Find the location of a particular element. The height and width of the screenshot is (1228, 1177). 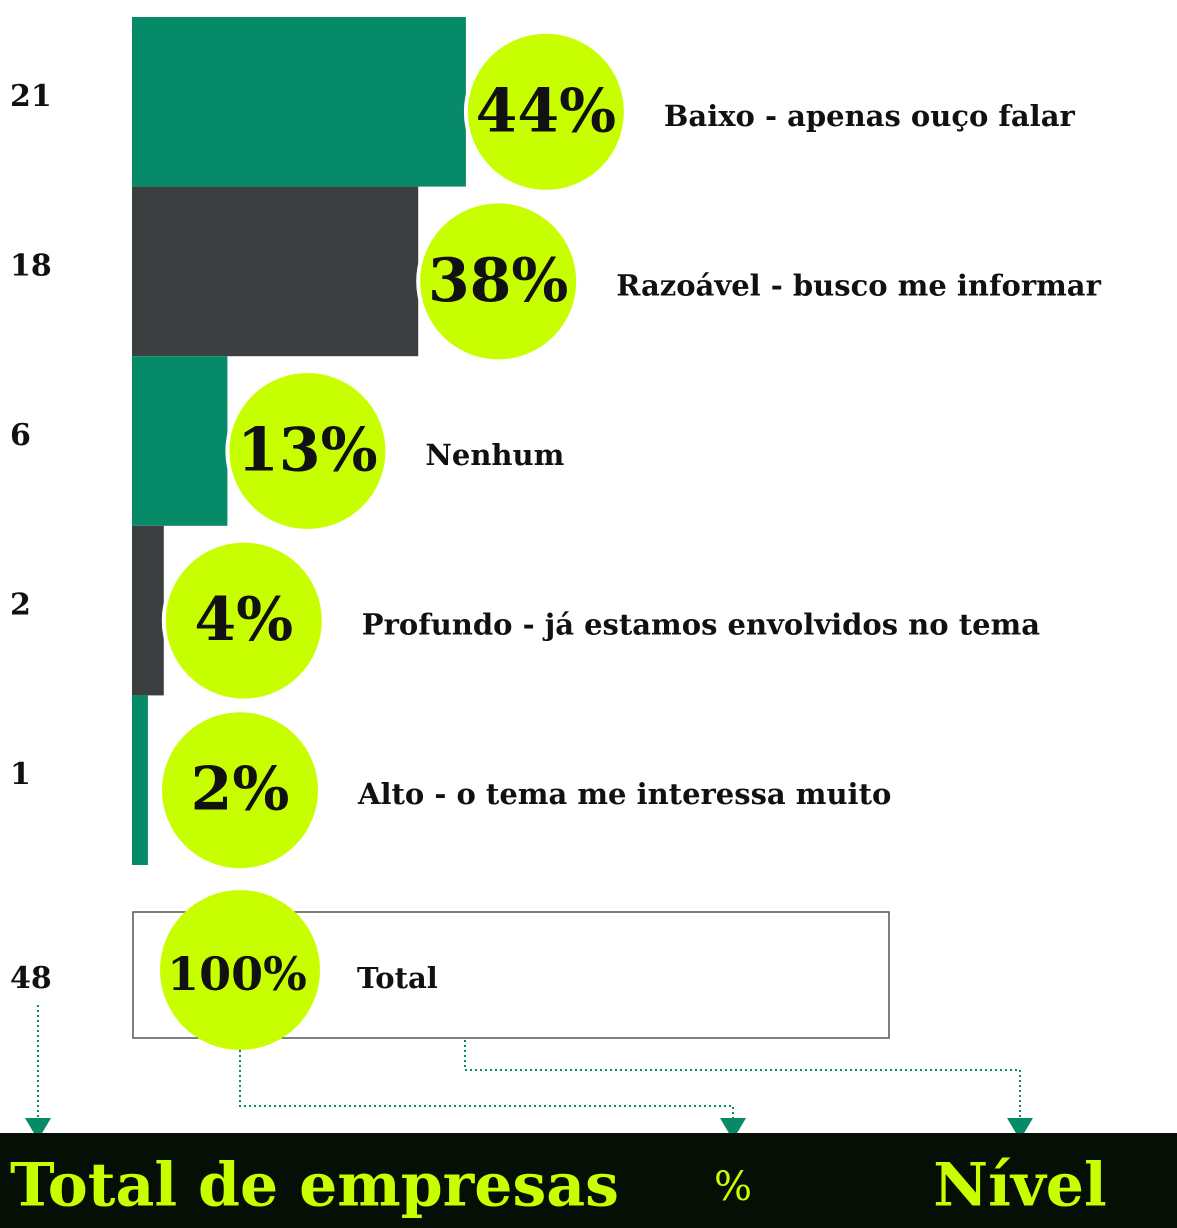

connectors is located at coordinates (529, 1061).